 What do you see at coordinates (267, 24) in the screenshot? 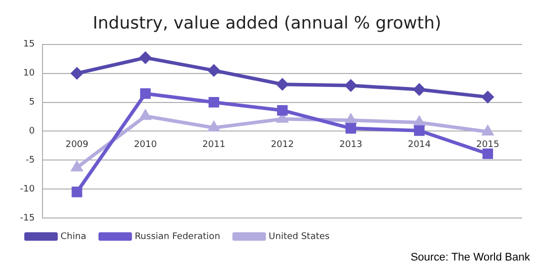
I see `chart-title: Industry, value added (annual % growth)` at bounding box center [267, 24].